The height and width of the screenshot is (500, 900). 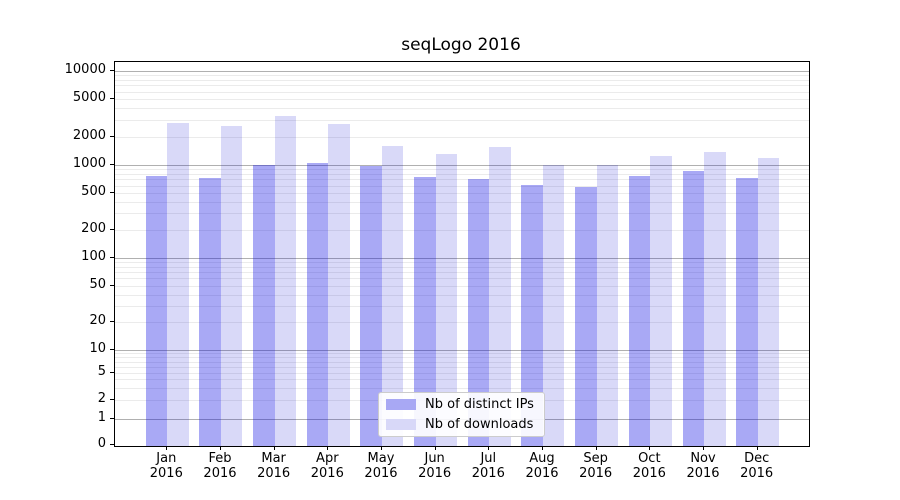 What do you see at coordinates (317, 304) in the screenshot?
I see `bar-distinct-ips-apr` at bounding box center [317, 304].